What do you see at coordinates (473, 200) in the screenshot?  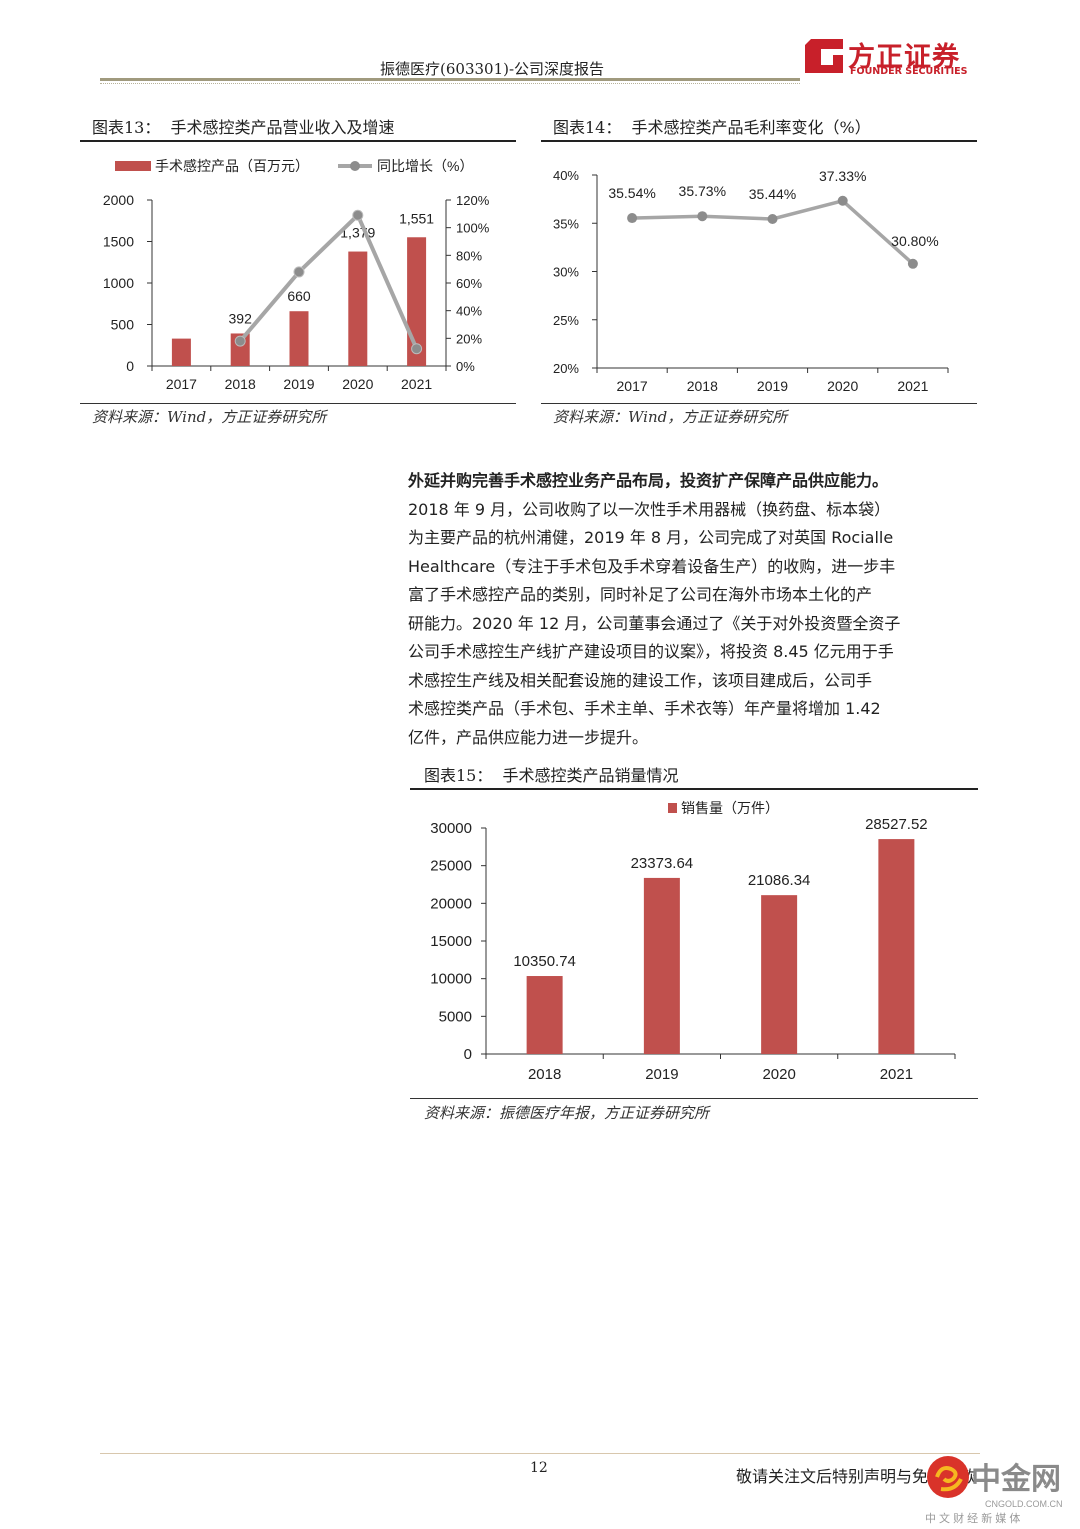 I see `y-tick-label: 120%` at bounding box center [473, 200].